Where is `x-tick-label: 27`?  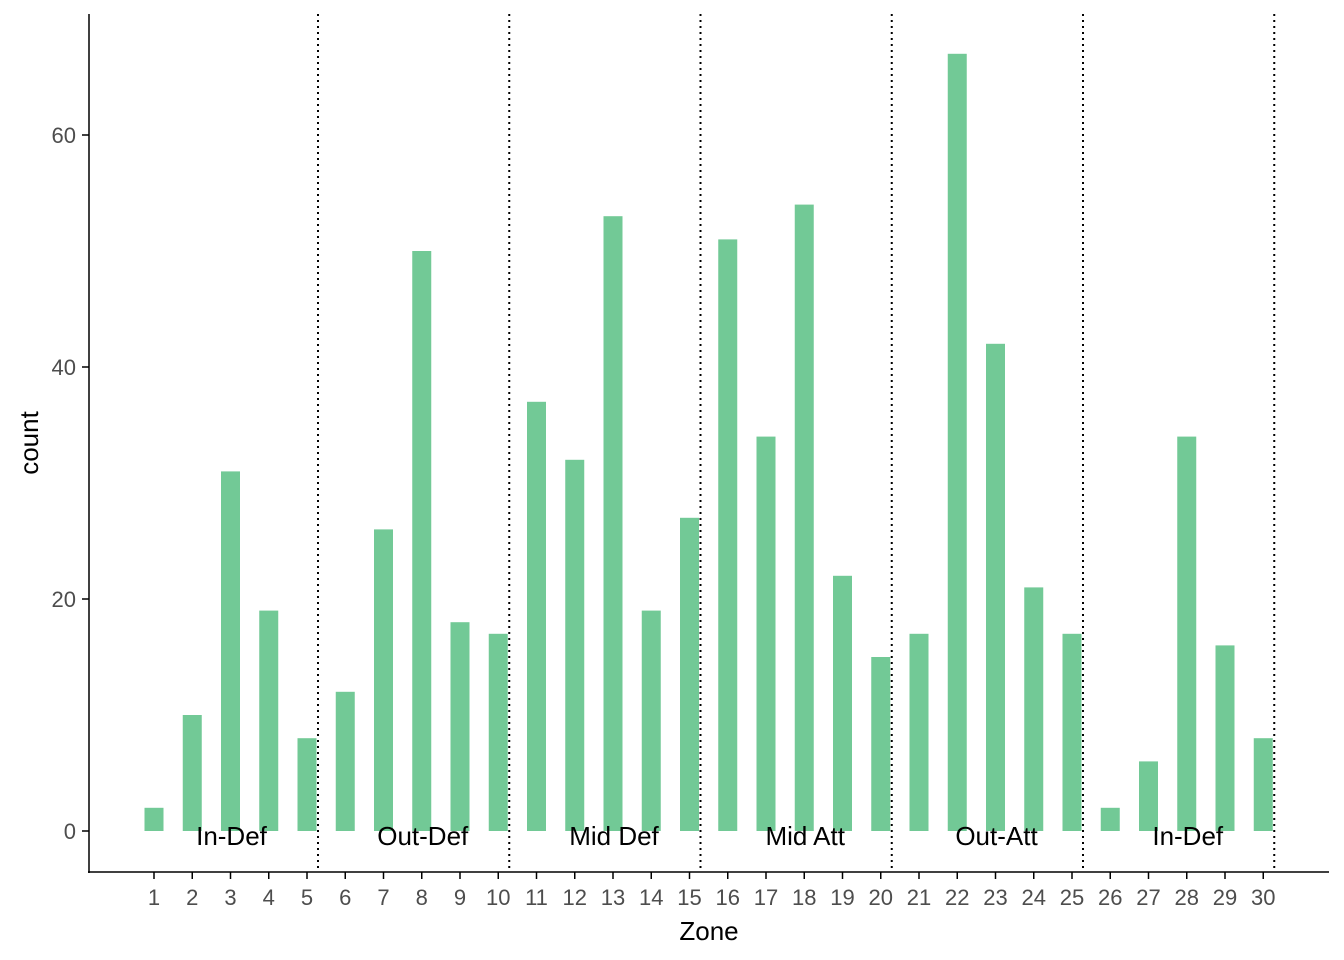
x-tick-label: 27 is located at coordinates (1148, 897).